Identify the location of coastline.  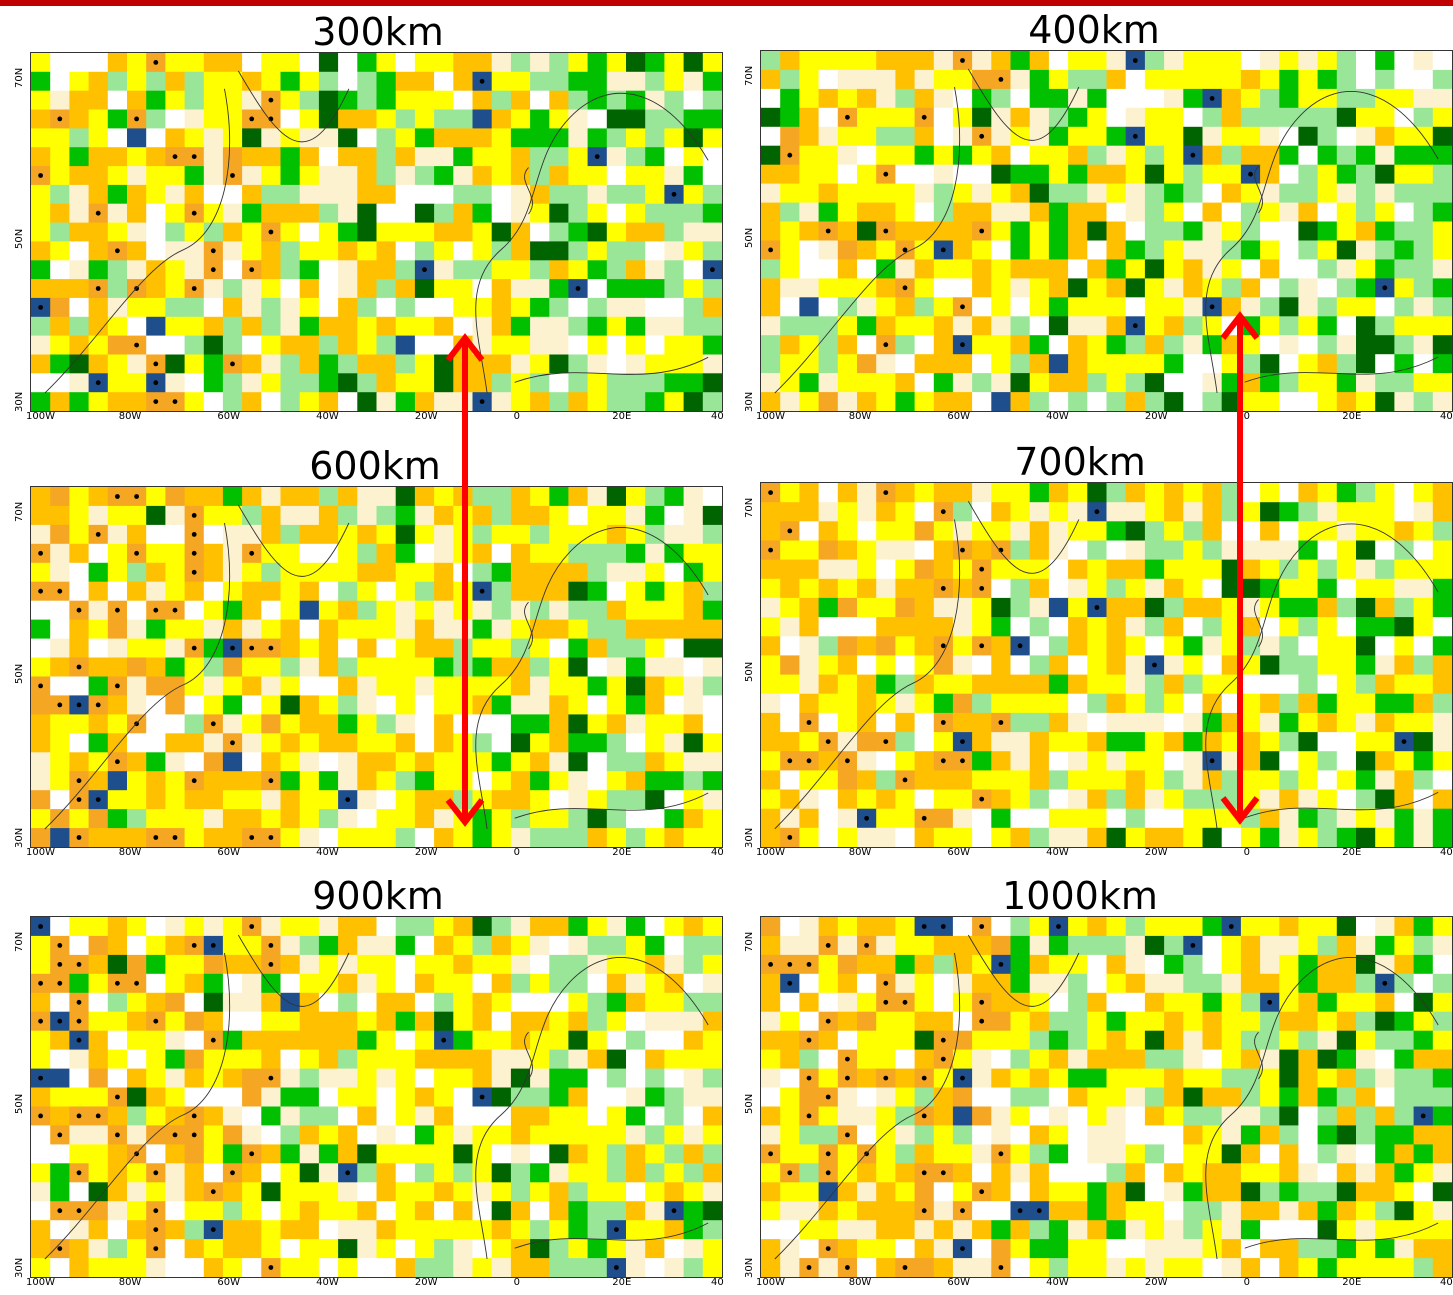
(592, 1108).